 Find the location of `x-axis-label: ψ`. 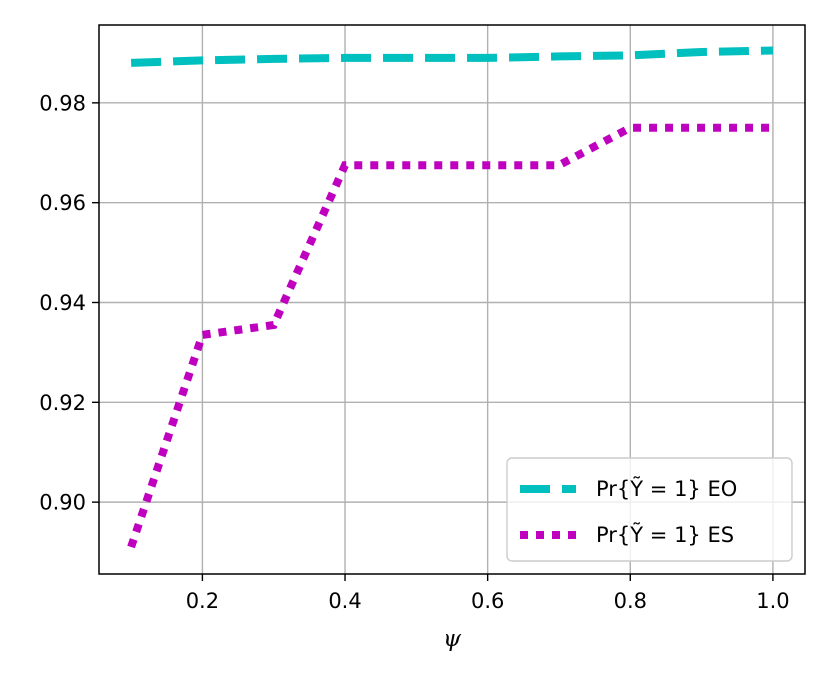

x-axis-label: ψ is located at coordinates (452, 639).